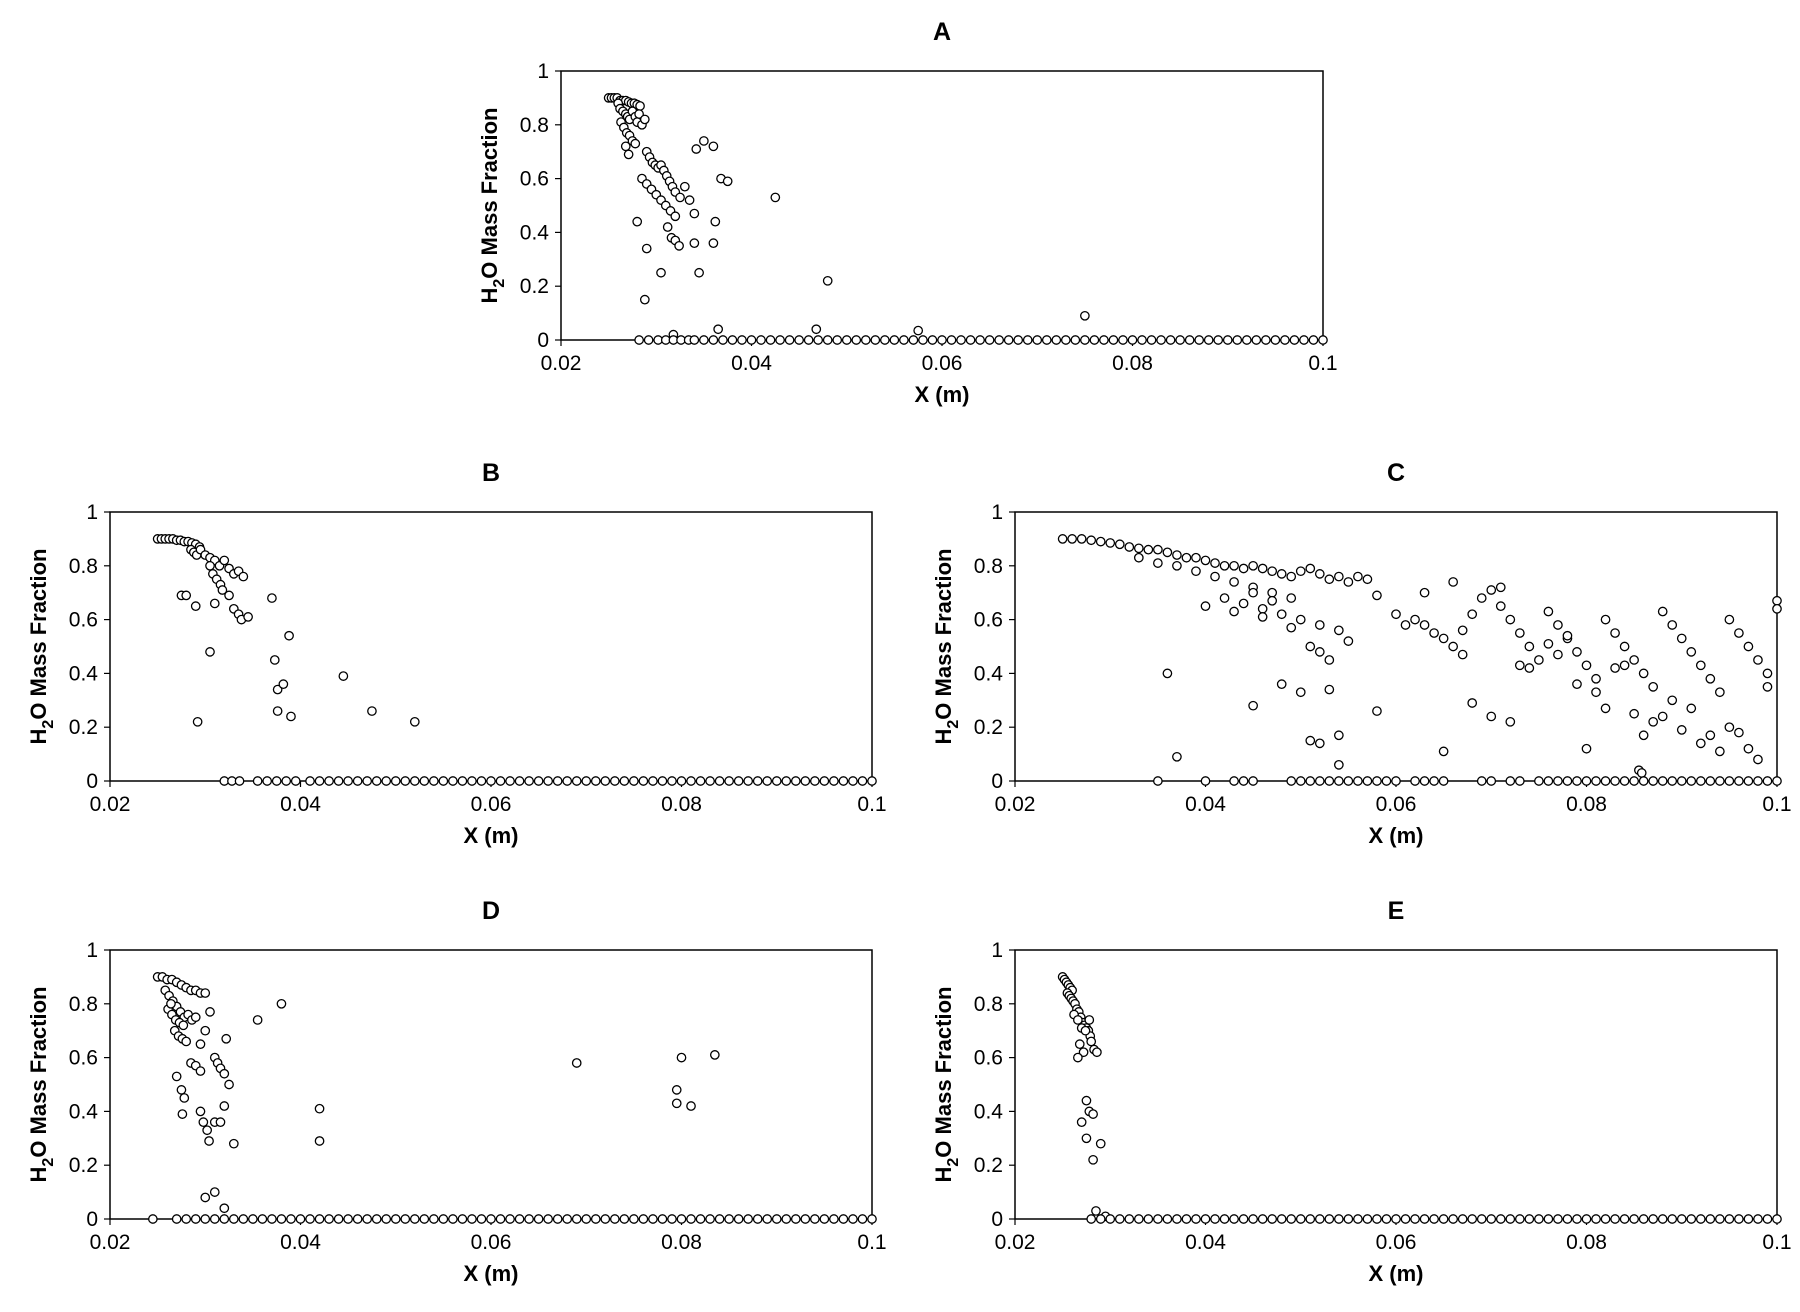  What do you see at coordinates (997, 1219) in the screenshot?
I see `y-tick-label: 0` at bounding box center [997, 1219].